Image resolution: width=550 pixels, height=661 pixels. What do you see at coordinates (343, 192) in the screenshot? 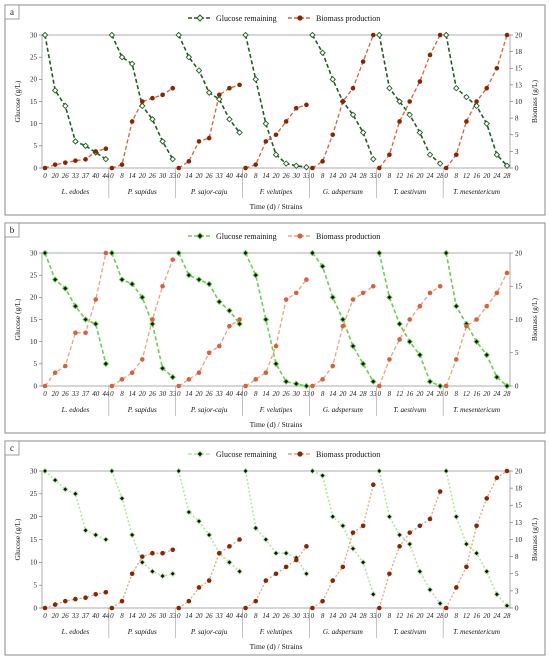
I see `strain-label: G. adspersum` at bounding box center [343, 192].